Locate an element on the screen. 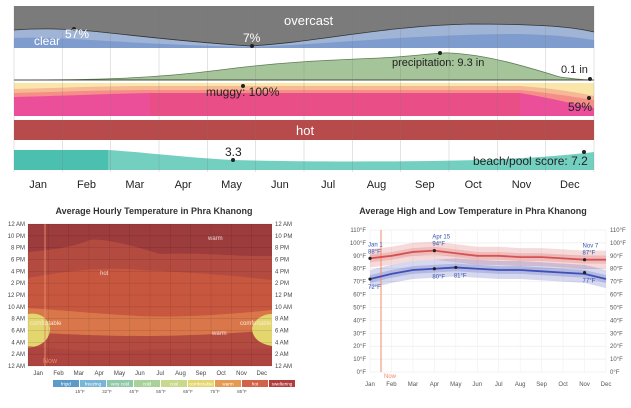 Image resolution: width=631 pixels, height=408 pixels. hour-tick-label-right: 4 PM is located at coordinates (282, 272).